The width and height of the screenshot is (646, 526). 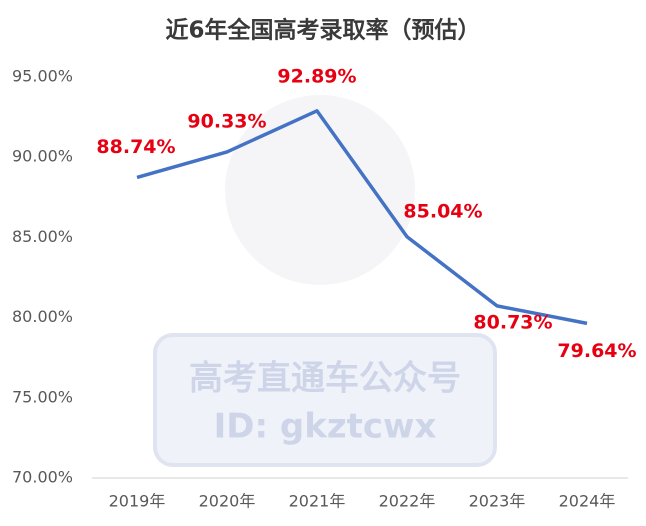 What do you see at coordinates (325, 400) in the screenshot?
I see `watermark-box` at bounding box center [325, 400].